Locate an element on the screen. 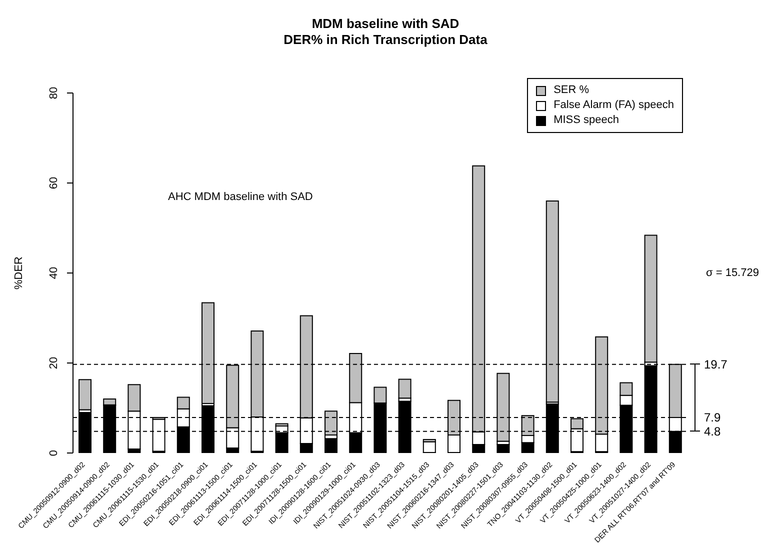  y-tick-label: 60 is located at coordinates (54, 183).